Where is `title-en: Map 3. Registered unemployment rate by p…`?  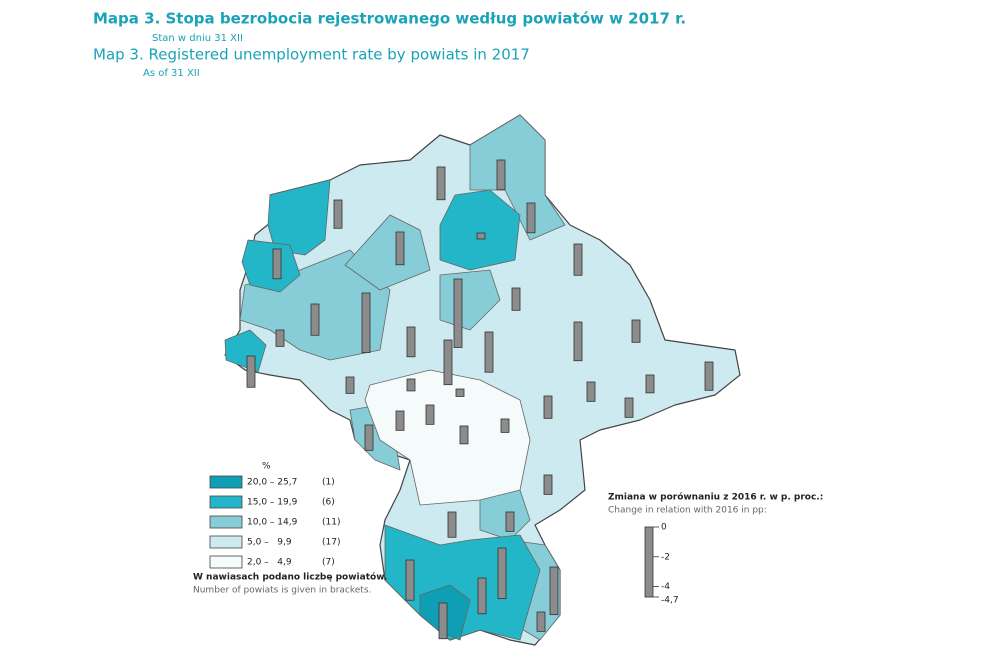
title-en: Map 3. Registered unemployment rate by p… is located at coordinates (311, 55).